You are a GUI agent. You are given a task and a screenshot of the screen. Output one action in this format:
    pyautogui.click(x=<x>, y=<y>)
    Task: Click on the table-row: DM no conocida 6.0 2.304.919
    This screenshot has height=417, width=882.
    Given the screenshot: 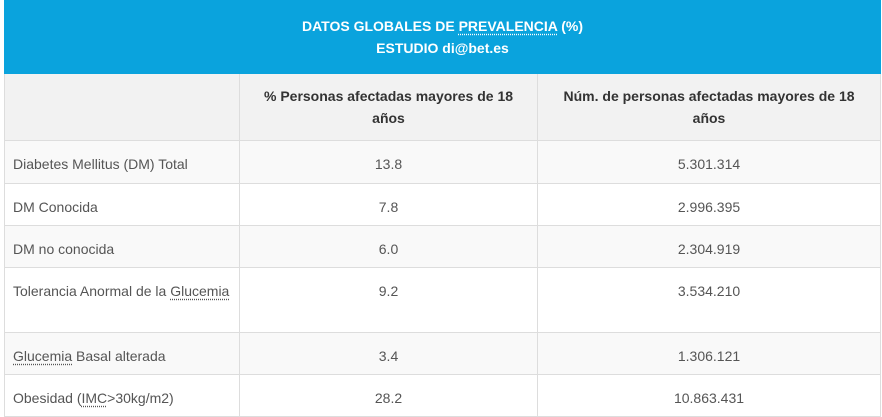 What is the action you would take?
    pyautogui.click(x=443, y=246)
    